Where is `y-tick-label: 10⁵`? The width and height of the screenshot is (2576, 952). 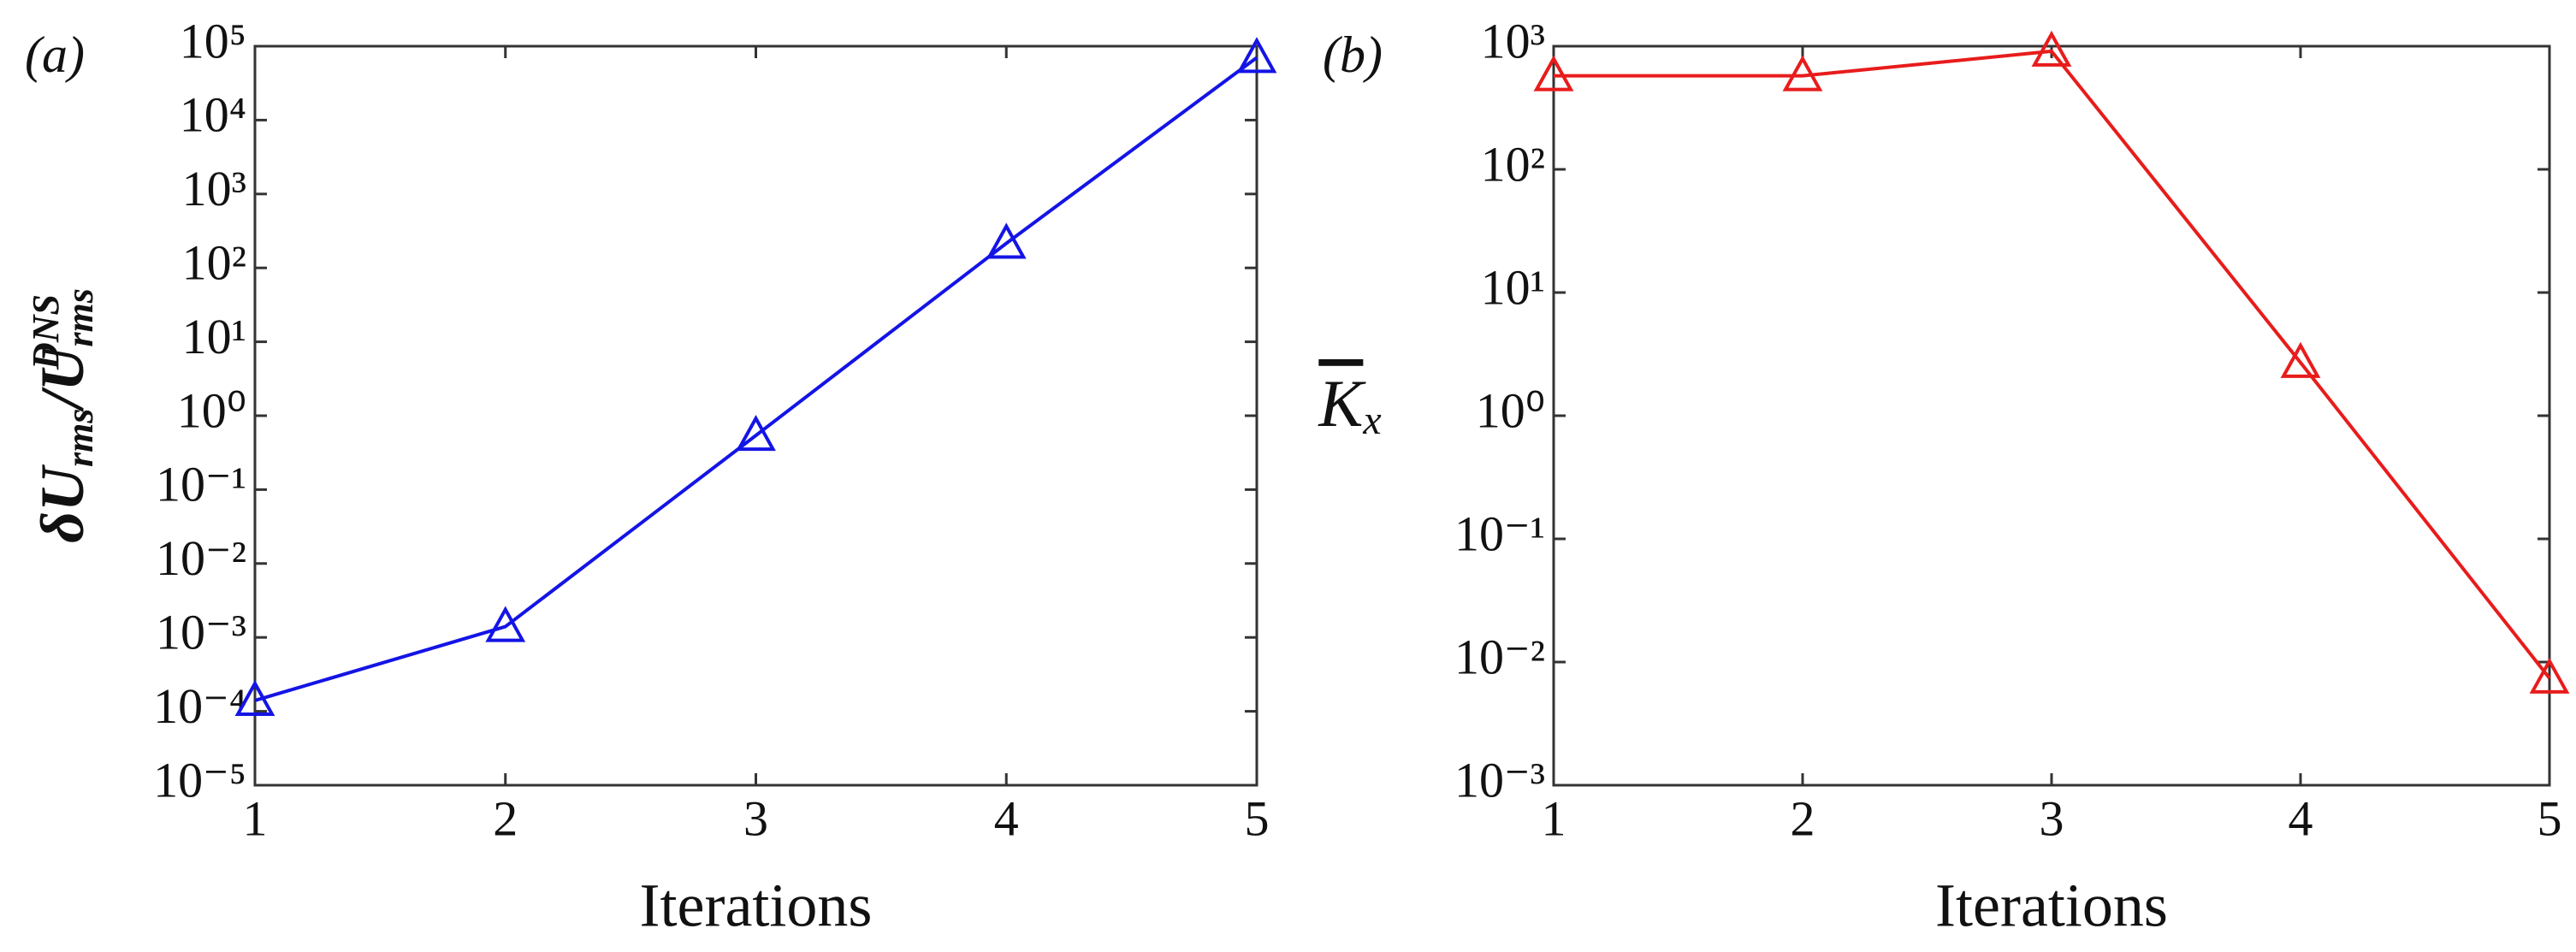
y-tick-label: 10⁵ is located at coordinates (213, 40).